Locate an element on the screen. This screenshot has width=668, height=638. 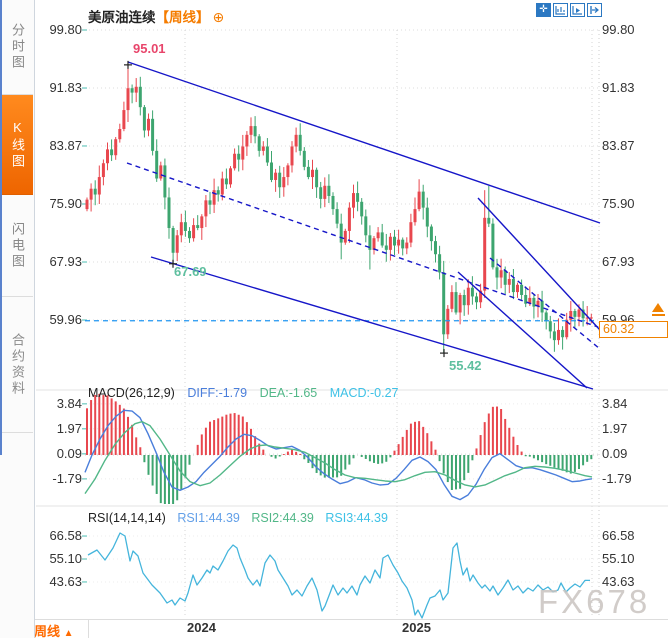
chart-type-sidebar: 分时图 K线图 闪电图 合约资料 is located at coordinates (17, 319).